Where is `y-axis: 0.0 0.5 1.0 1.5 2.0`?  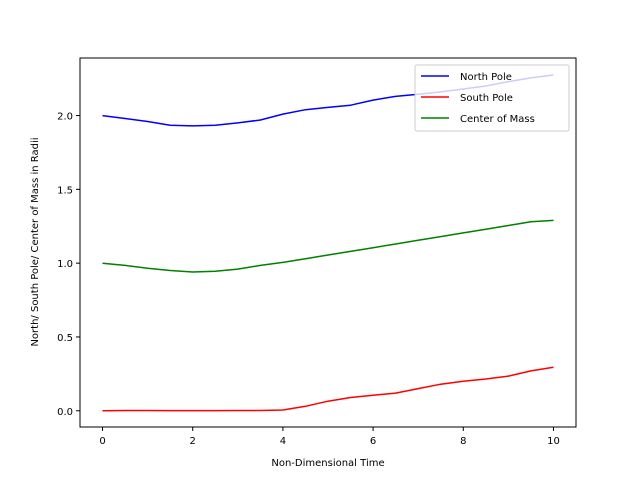 y-axis: 0.0 0.5 1.0 1.5 2.0 is located at coordinates (68, 265).